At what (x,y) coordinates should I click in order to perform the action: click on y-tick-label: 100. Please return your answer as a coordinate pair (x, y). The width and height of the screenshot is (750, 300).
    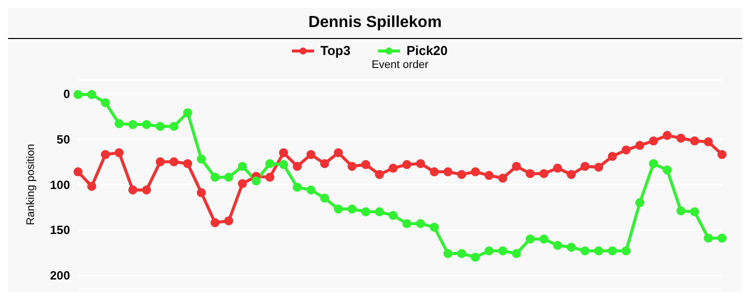
    Looking at the image, I should click on (60, 185).